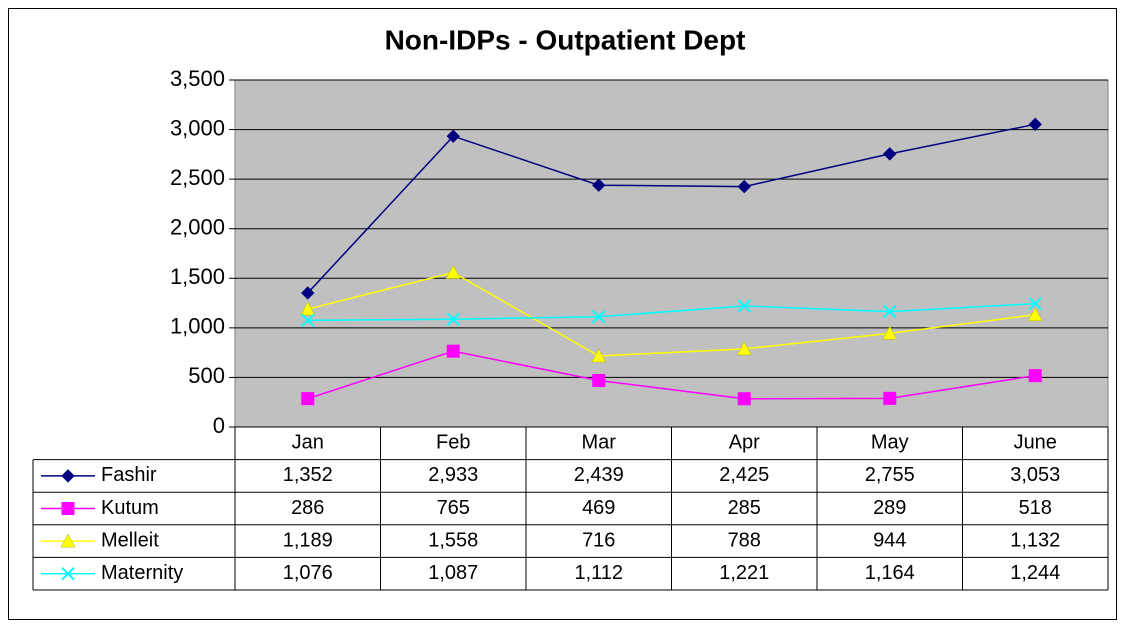 The width and height of the screenshot is (1125, 627). What do you see at coordinates (890, 443) in the screenshot?
I see `x-tick-label: May` at bounding box center [890, 443].